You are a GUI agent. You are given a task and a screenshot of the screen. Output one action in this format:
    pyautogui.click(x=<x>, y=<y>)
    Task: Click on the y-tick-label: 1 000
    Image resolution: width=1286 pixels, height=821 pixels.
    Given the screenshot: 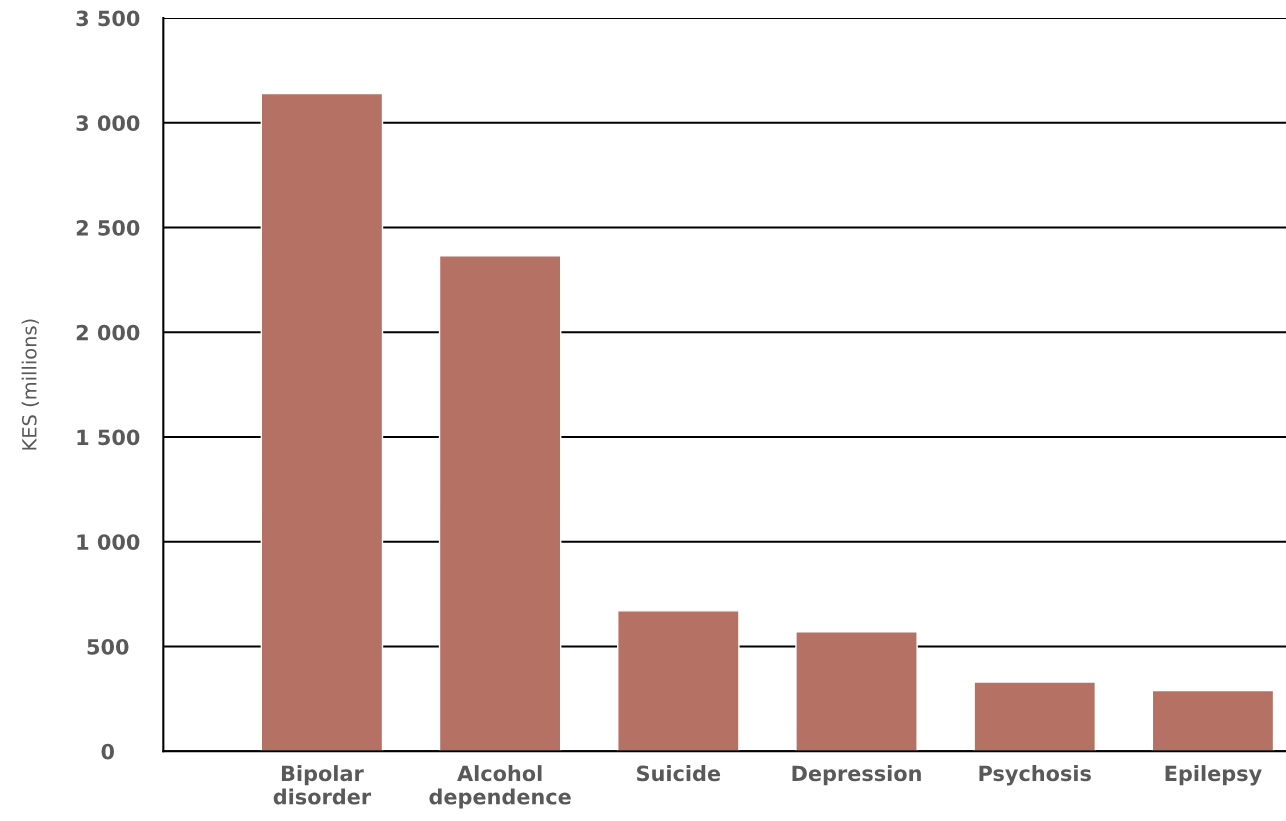 What is the action you would take?
    pyautogui.click(x=108, y=542)
    